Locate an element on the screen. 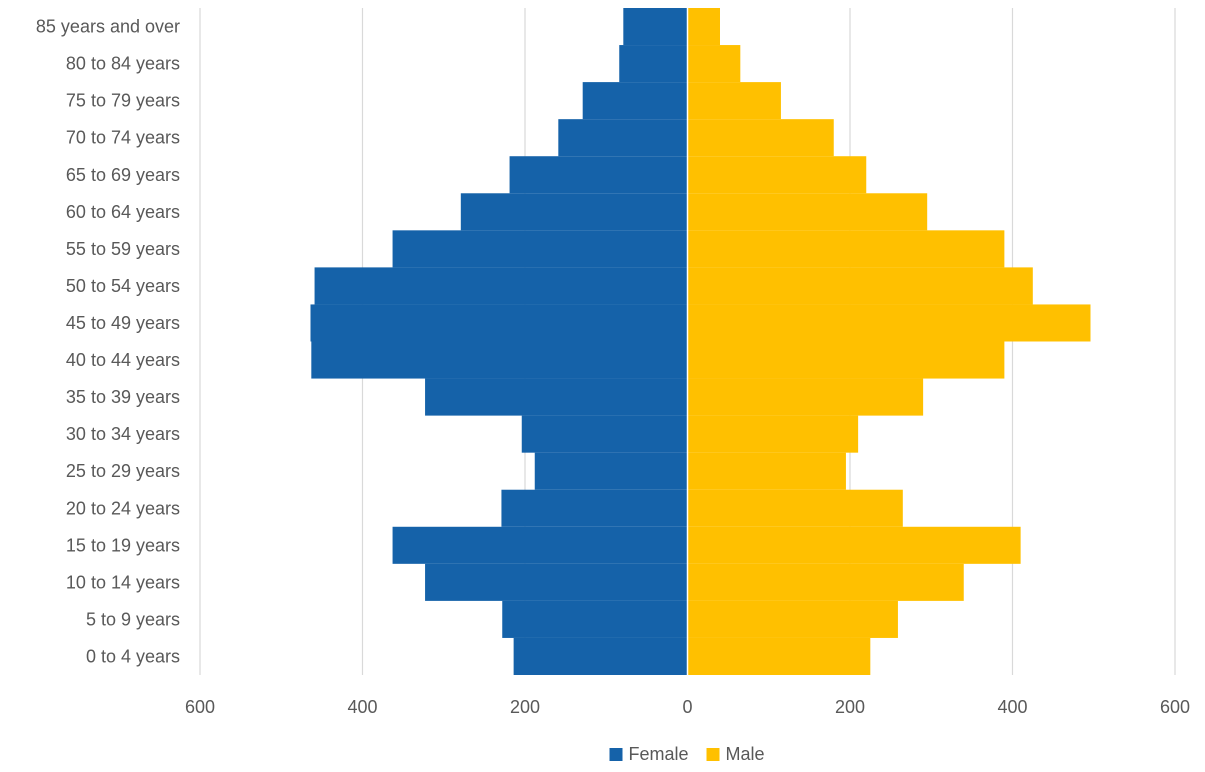  category-label: 65 to 69 years is located at coordinates (123, 175).